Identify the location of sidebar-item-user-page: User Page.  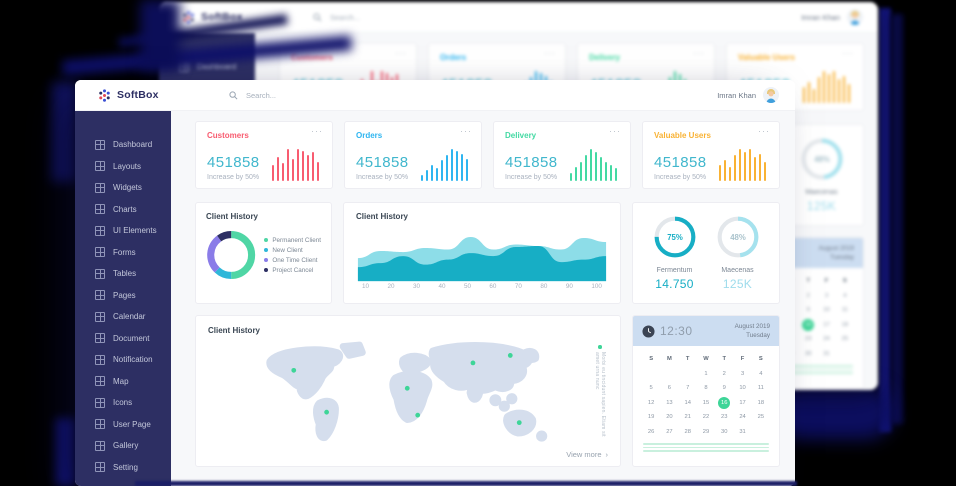
(123, 425).